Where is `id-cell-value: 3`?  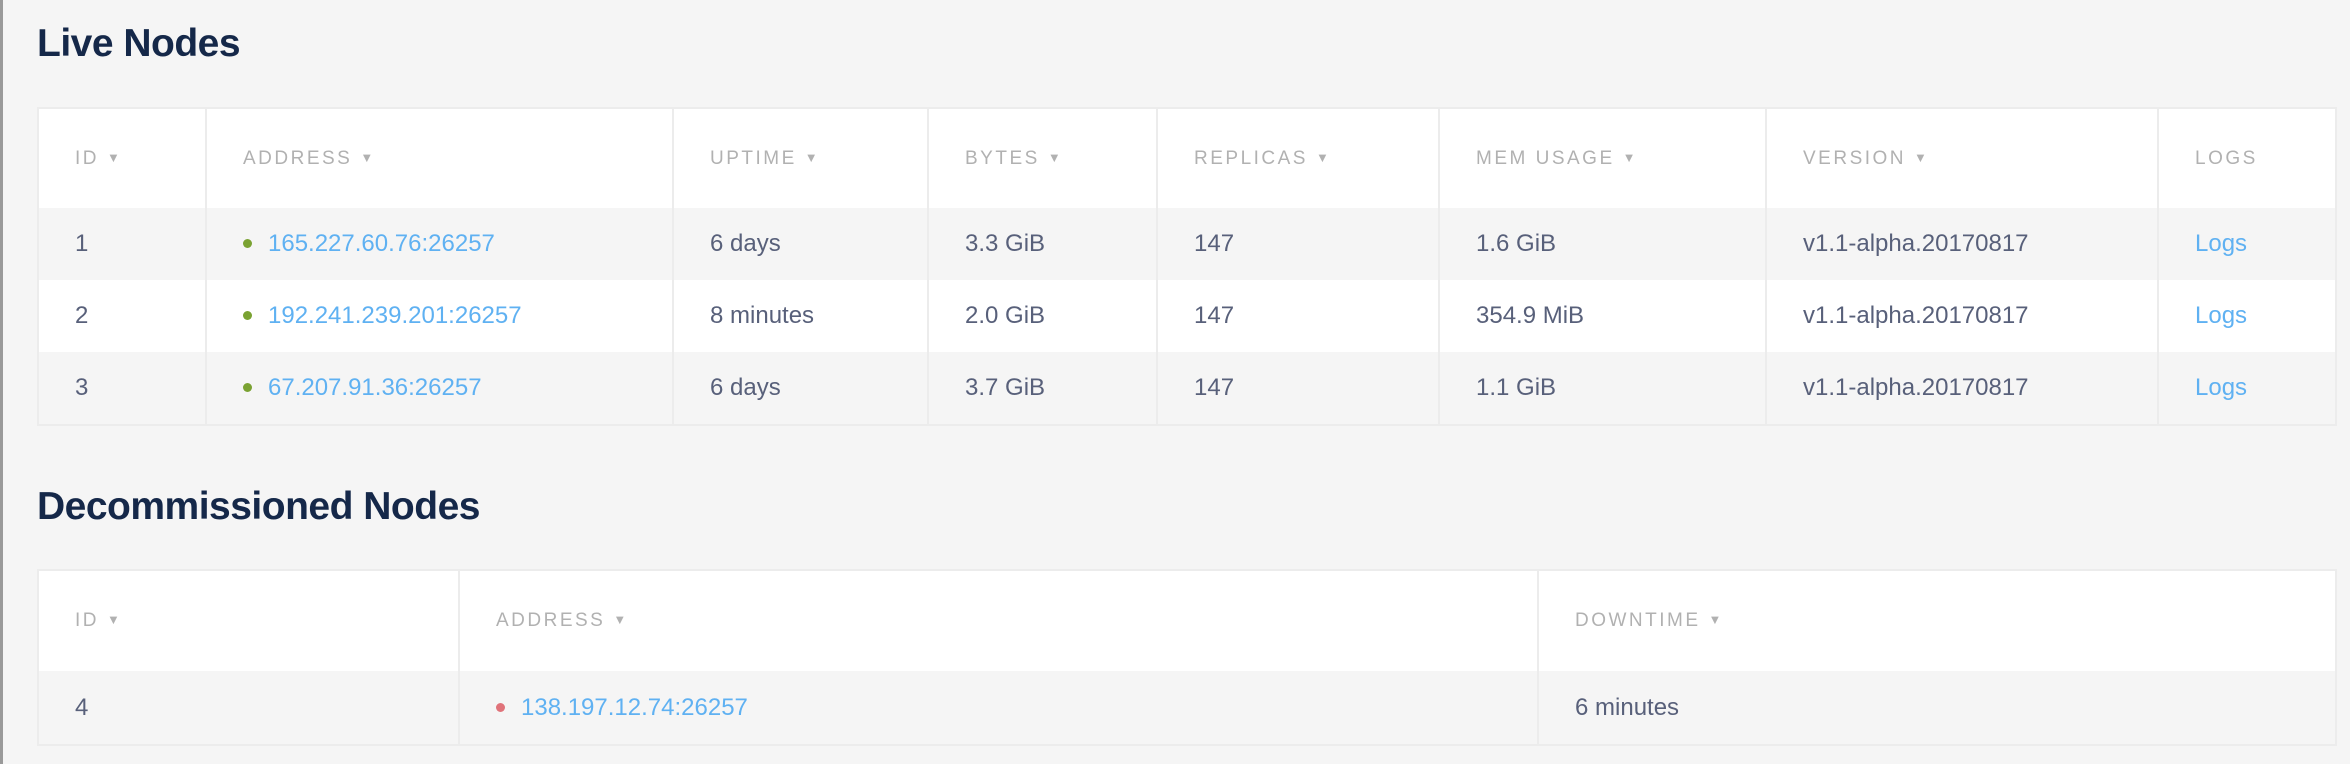 id-cell-value: 3 is located at coordinates (82, 387).